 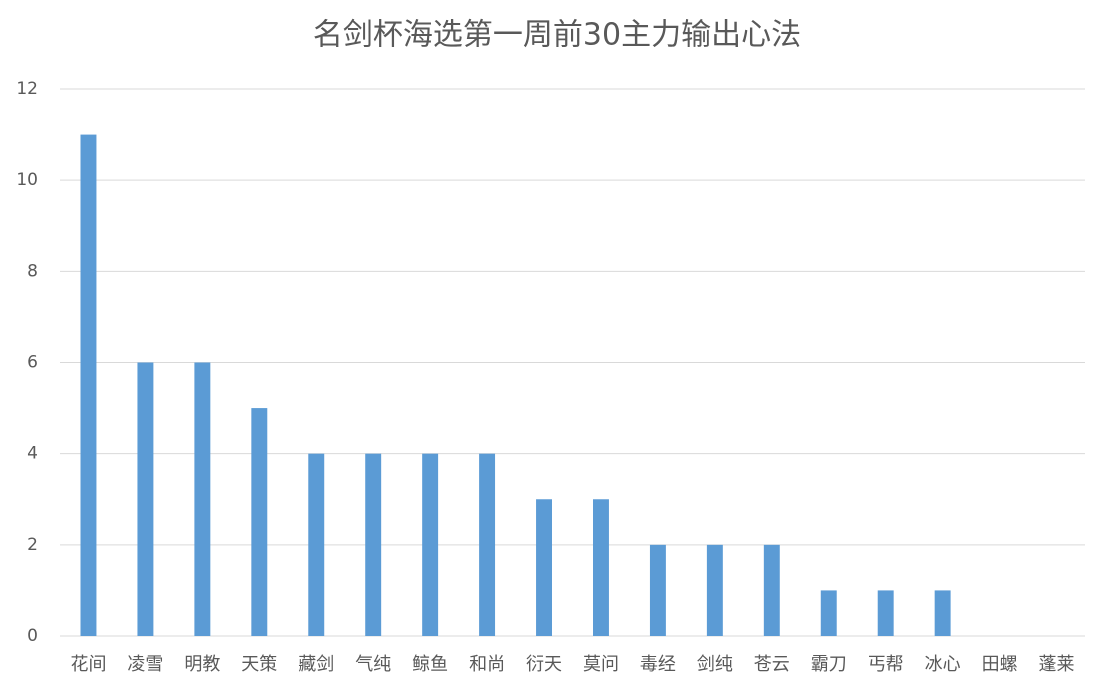 What do you see at coordinates (88, 664) in the screenshot?
I see `x-tick-label: 花间` at bounding box center [88, 664].